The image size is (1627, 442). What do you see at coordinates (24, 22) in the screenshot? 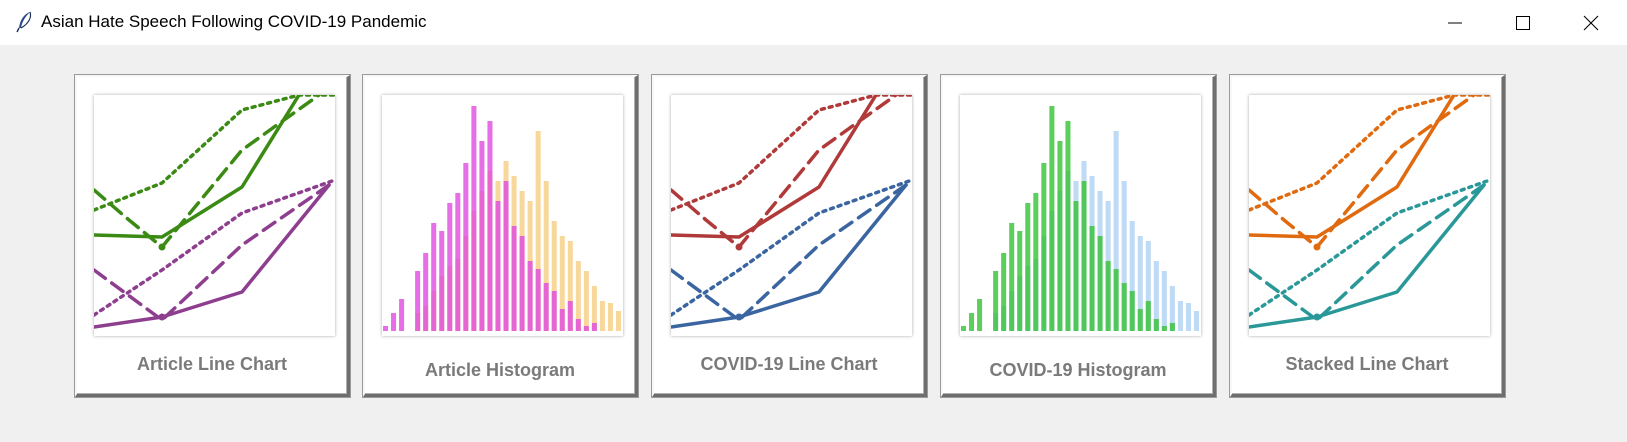
I see `feather-icon` at bounding box center [24, 22].